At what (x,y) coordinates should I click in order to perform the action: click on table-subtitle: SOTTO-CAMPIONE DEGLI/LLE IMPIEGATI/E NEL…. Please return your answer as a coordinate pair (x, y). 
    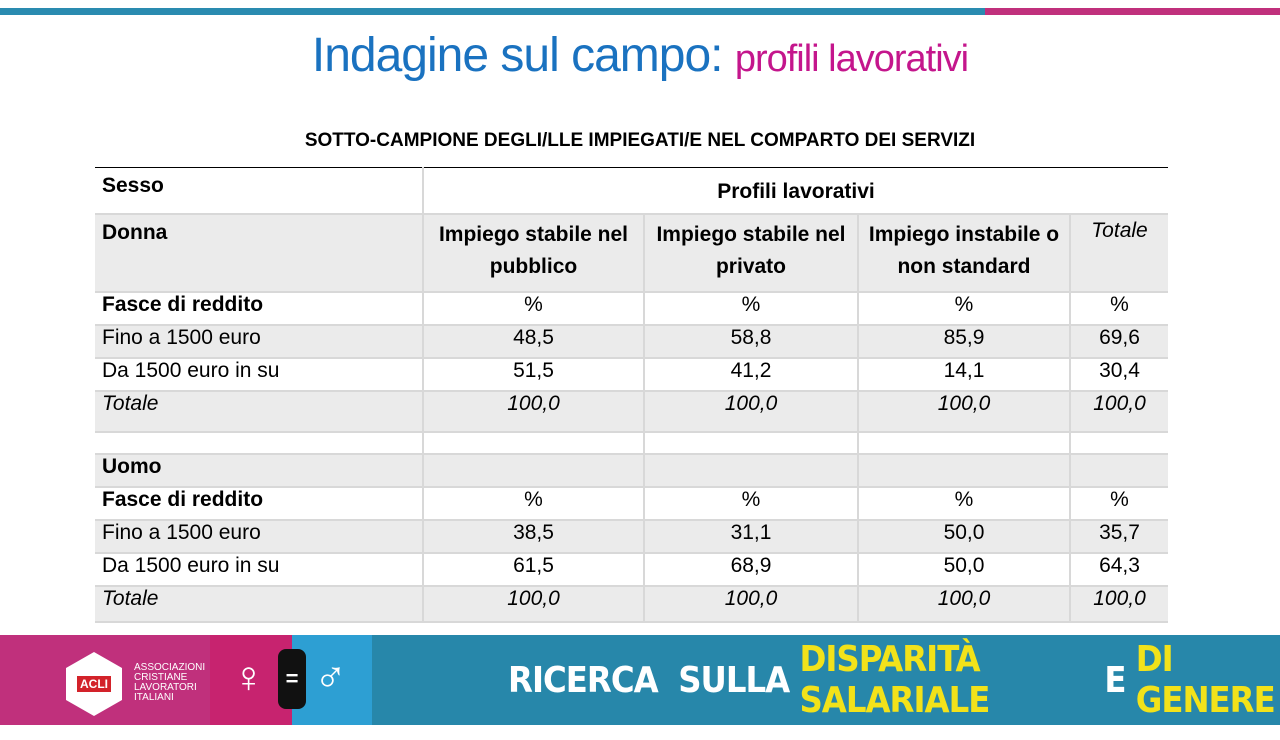
    Looking at the image, I should click on (640, 140).